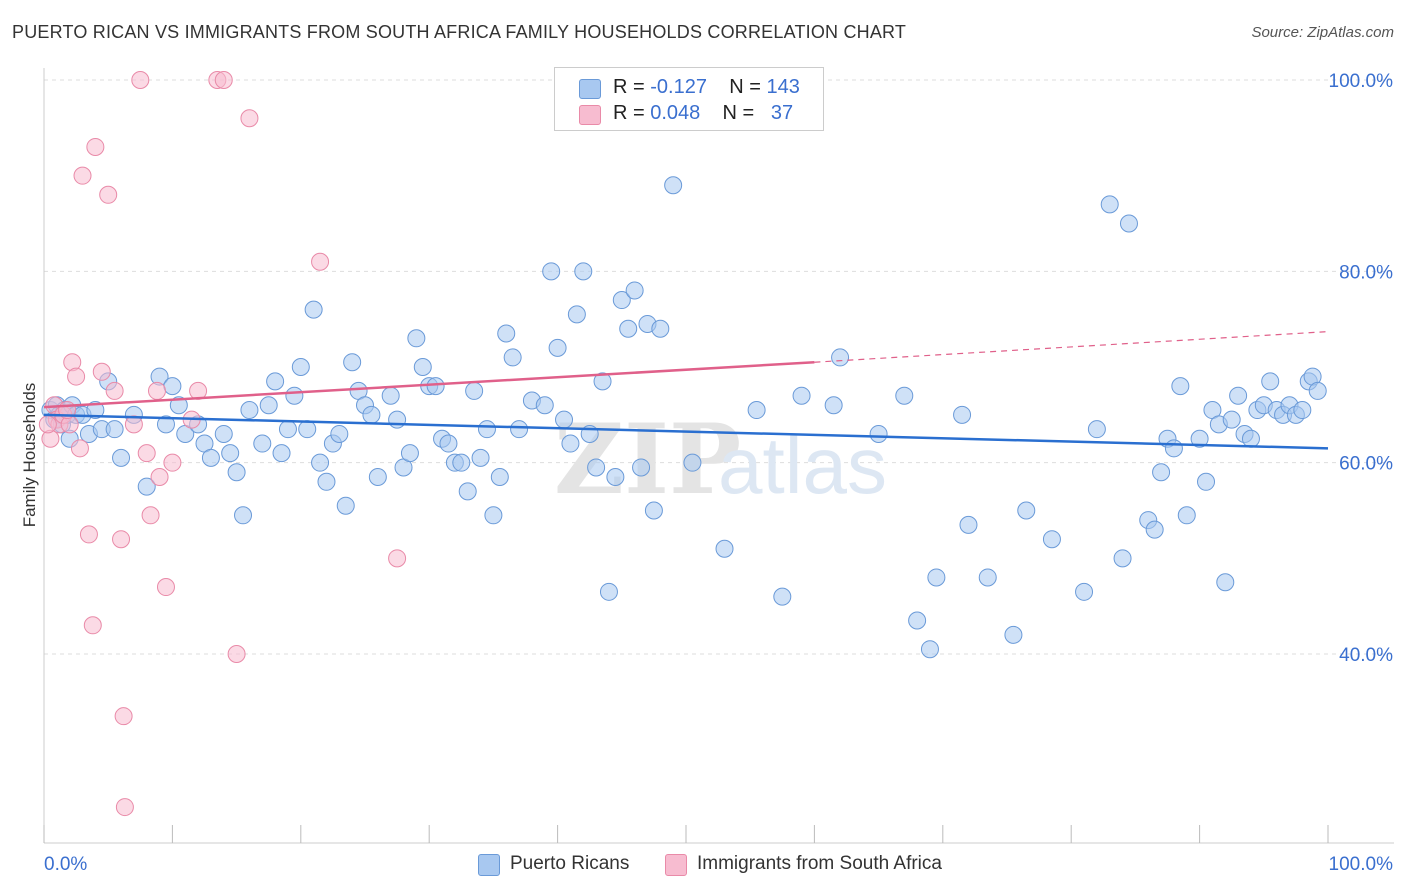  I want to click on bottom-legend-label: Puerto Ricans, so click(570, 863).